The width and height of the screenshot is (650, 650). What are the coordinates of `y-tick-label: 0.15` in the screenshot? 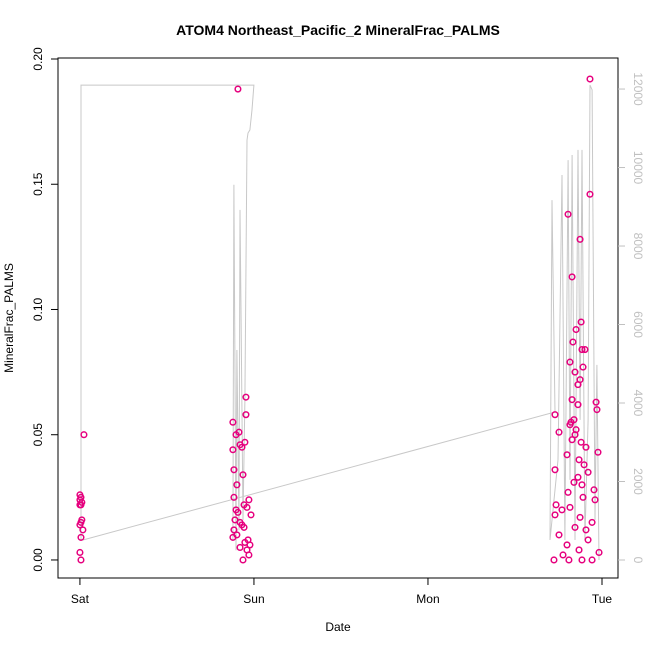 It's located at (38, 184).